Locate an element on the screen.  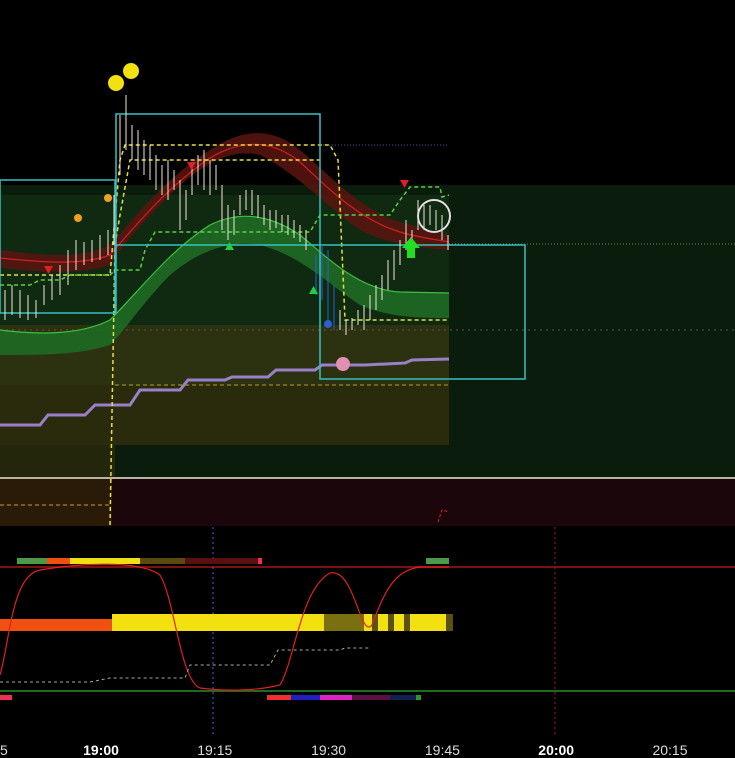
up-arrow is located at coordinates (411, 247).